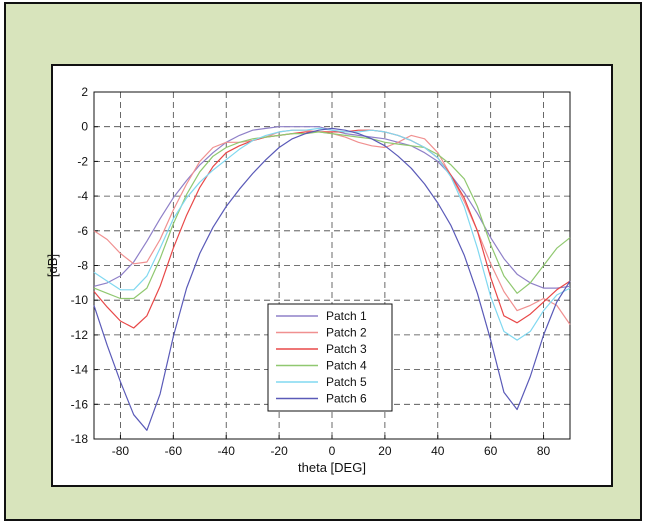  What do you see at coordinates (84, 92) in the screenshot?
I see `y-tick-label: 2` at bounding box center [84, 92].